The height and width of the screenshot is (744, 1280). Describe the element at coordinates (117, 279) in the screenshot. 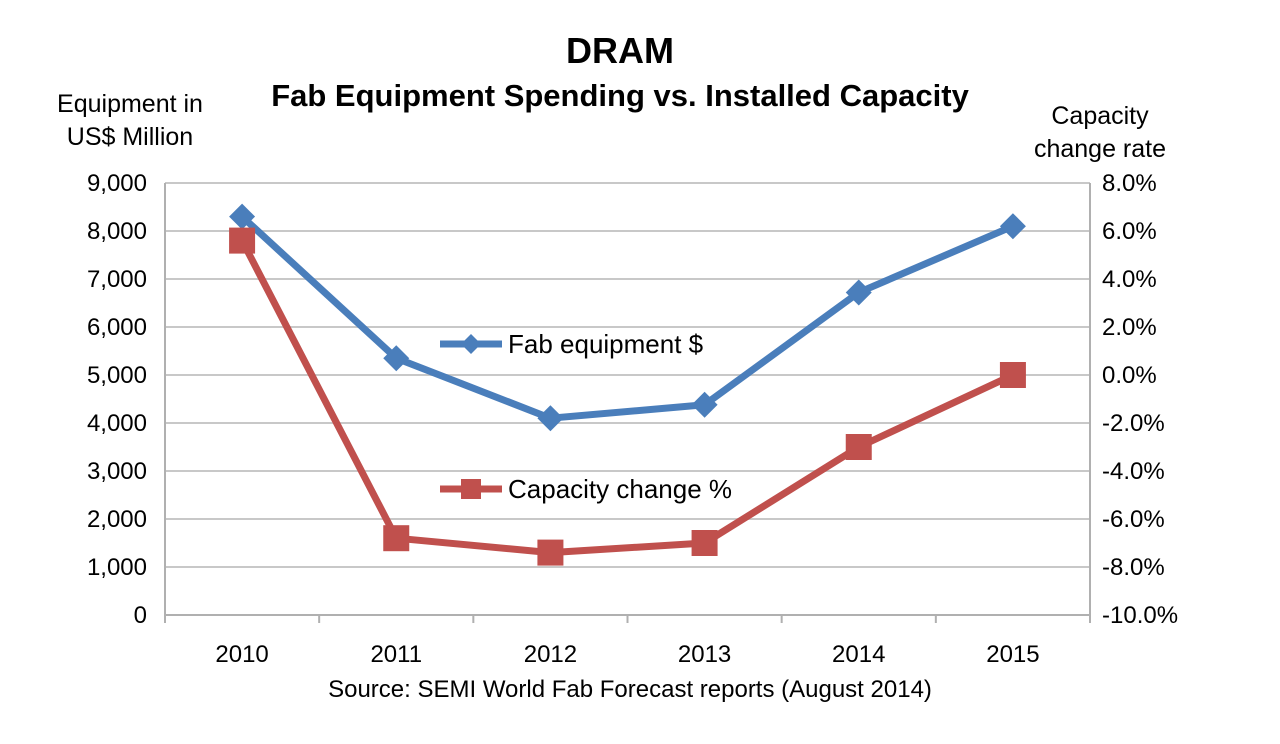

I see `y-left-tick-label: 7,000` at that location.